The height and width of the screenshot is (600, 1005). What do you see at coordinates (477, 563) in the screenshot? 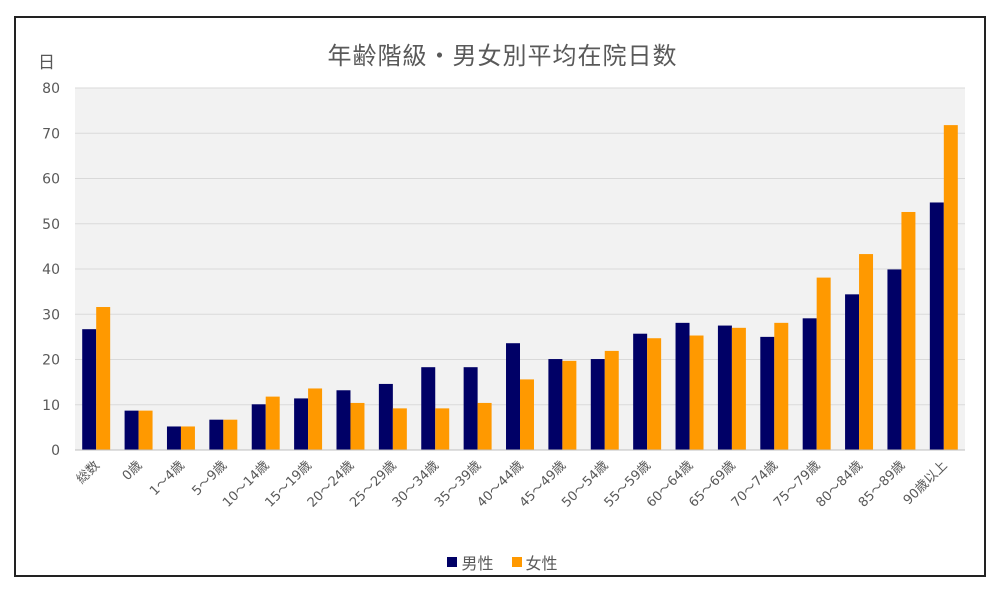
I see `legend-label-male: 男性` at bounding box center [477, 563].